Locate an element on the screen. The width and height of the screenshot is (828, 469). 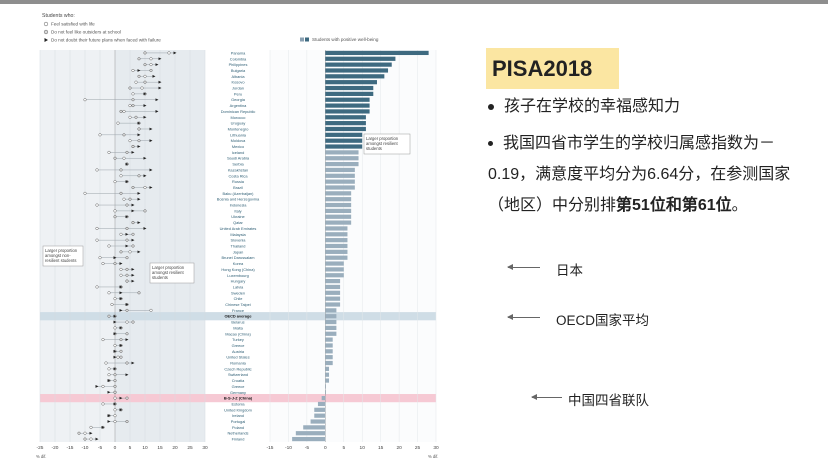
svg-text: Feel satisfied with life is located at coordinates (73, 24).